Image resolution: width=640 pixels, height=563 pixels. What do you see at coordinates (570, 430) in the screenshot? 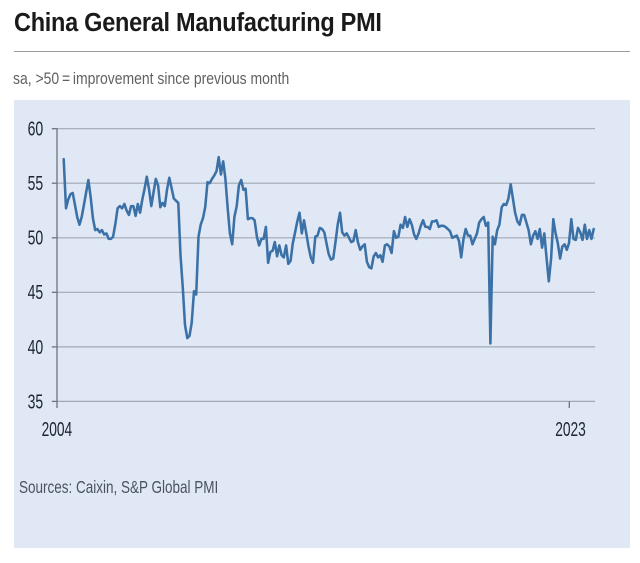
I see `svg-text: 2023` at bounding box center [570, 430].